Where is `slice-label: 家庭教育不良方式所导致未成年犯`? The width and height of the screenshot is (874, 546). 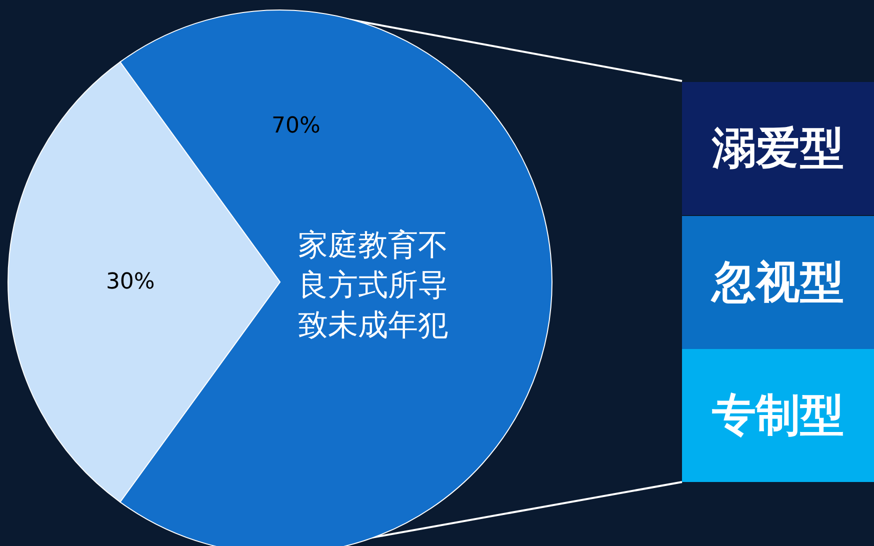 slice-label: 家庭教育不良方式所导致未成年犯 is located at coordinates (373, 286).